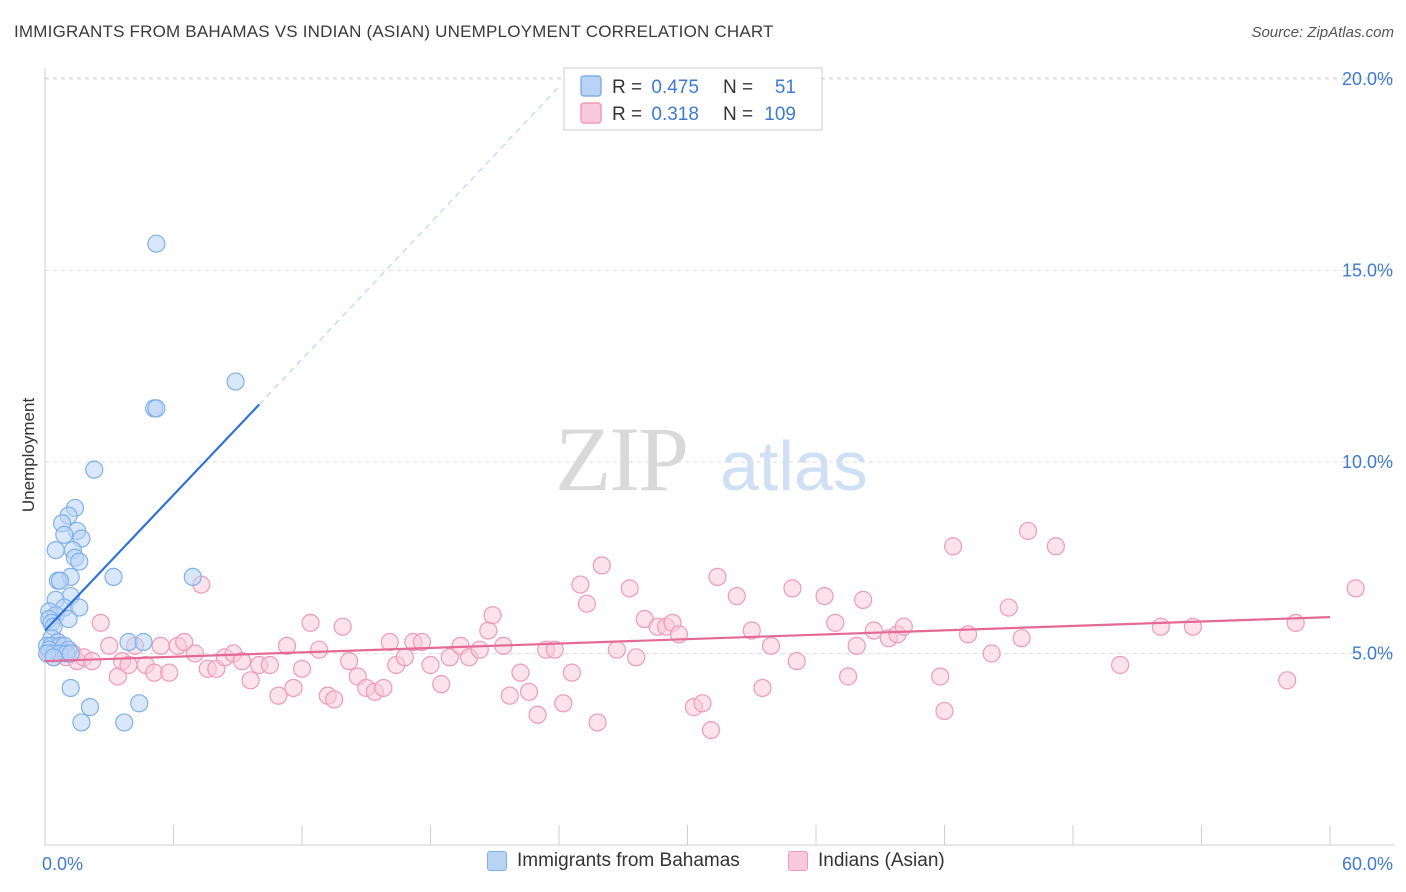  I want to click on svg-text: R = 0.475, so click(655, 87).